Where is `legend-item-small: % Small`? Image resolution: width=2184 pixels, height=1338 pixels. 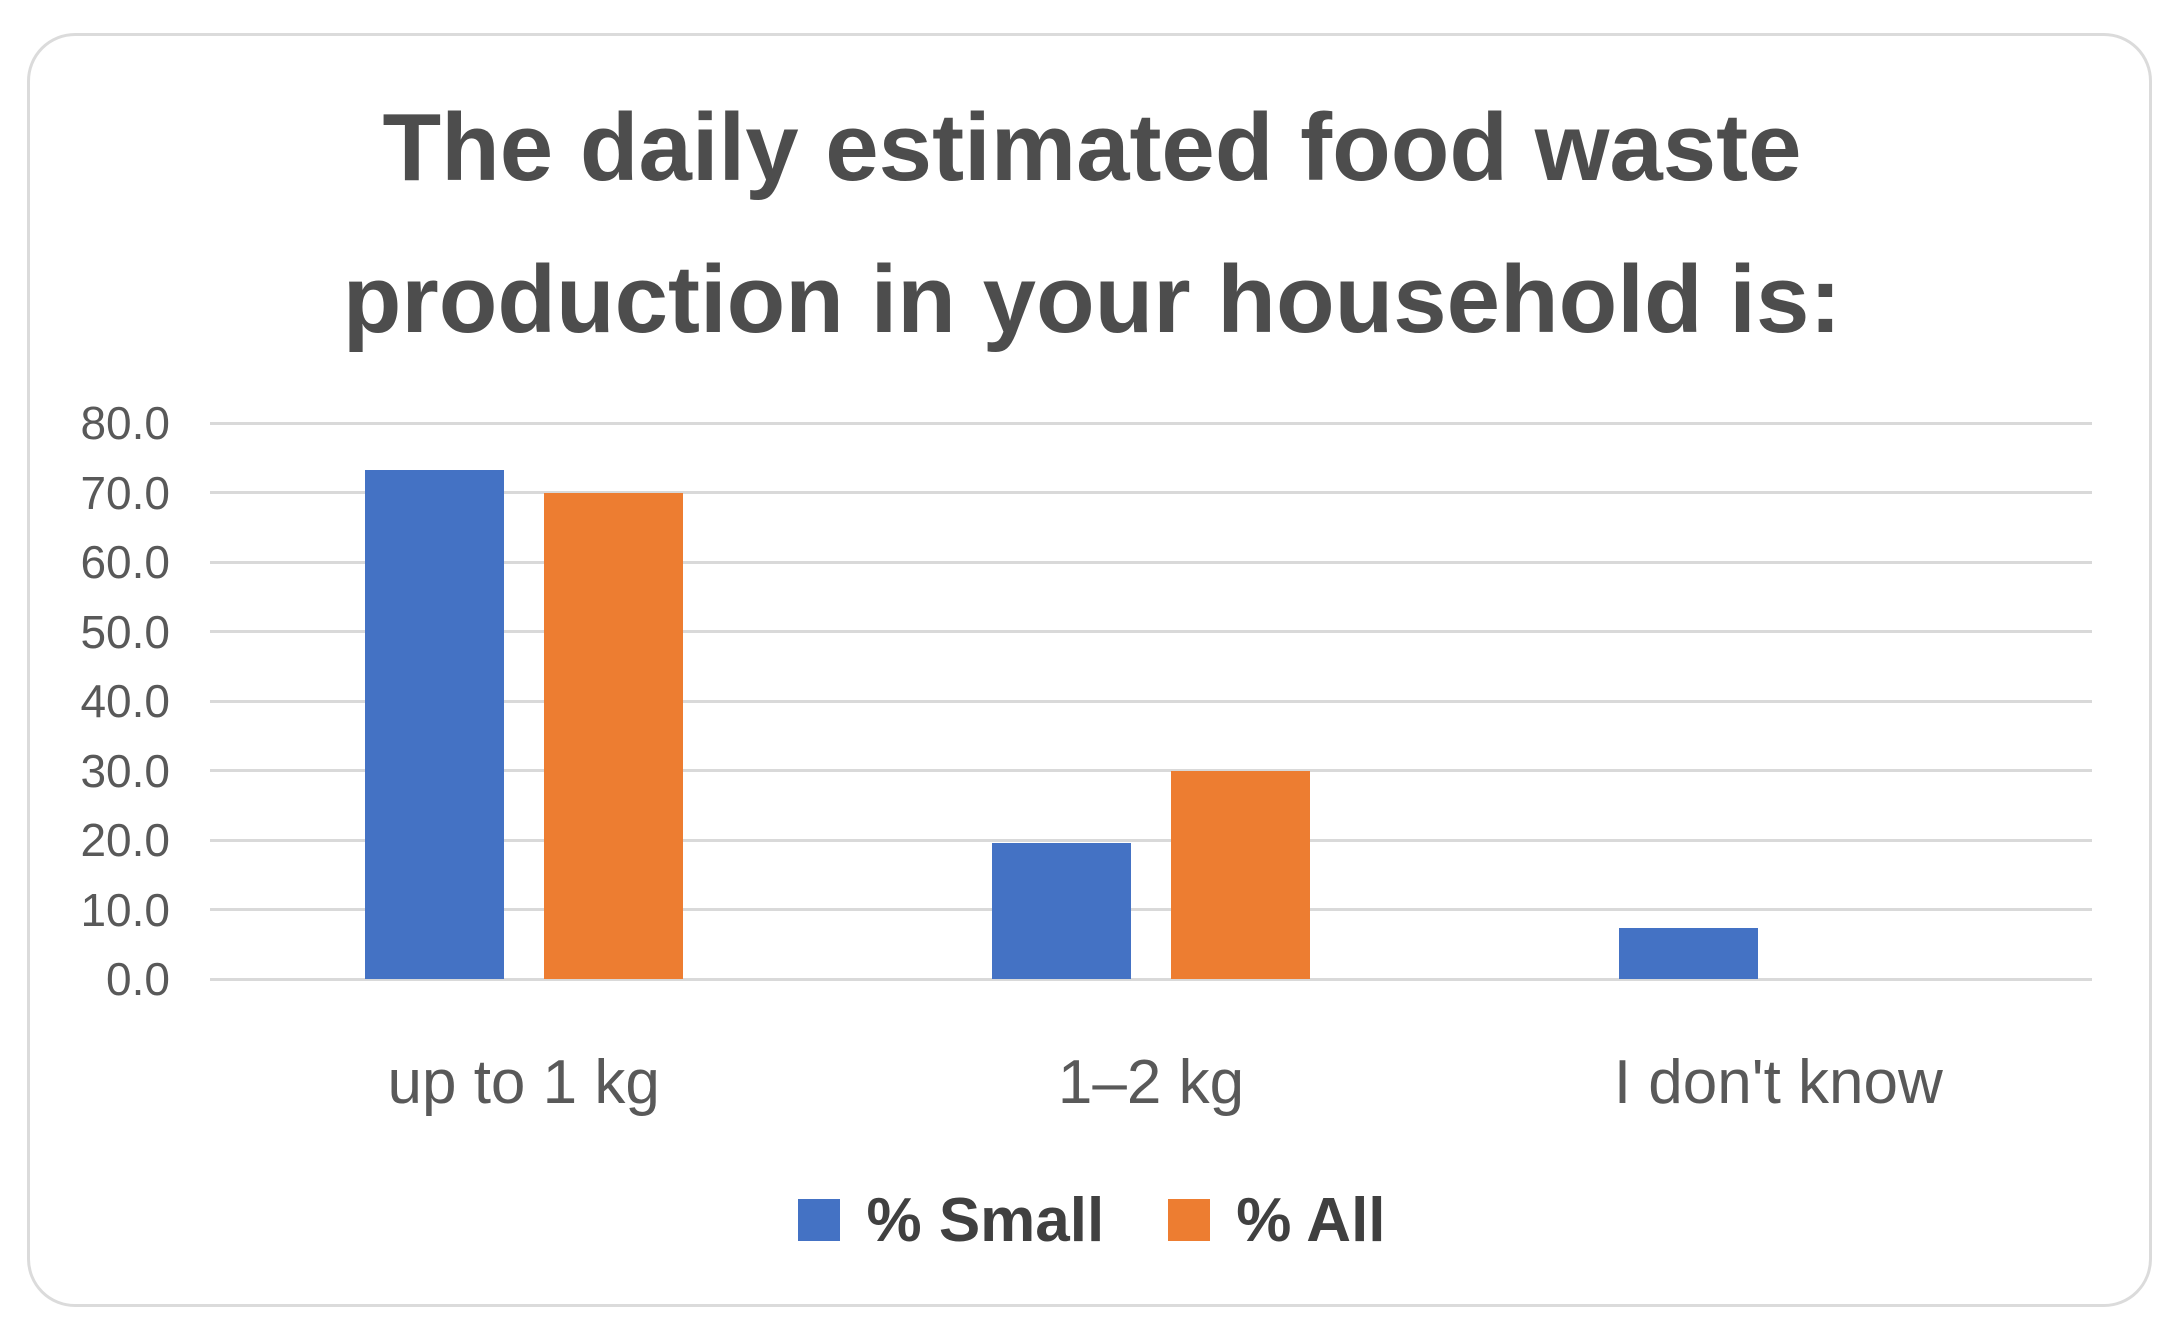
legend-item-small: % Small is located at coordinates (951, 1220).